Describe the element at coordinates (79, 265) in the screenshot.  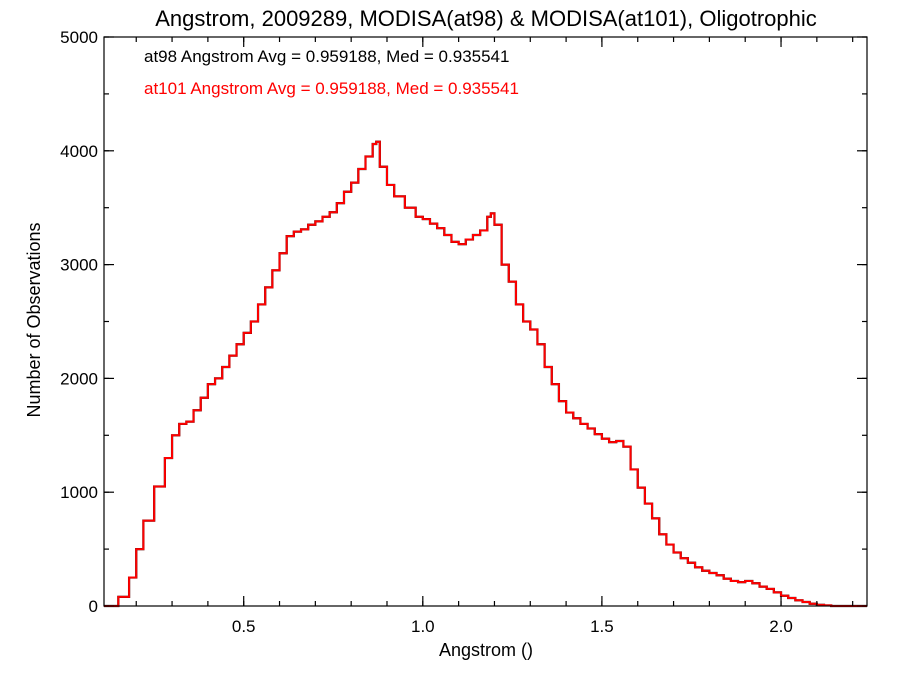
I see `y-tick-label: 3000` at that location.